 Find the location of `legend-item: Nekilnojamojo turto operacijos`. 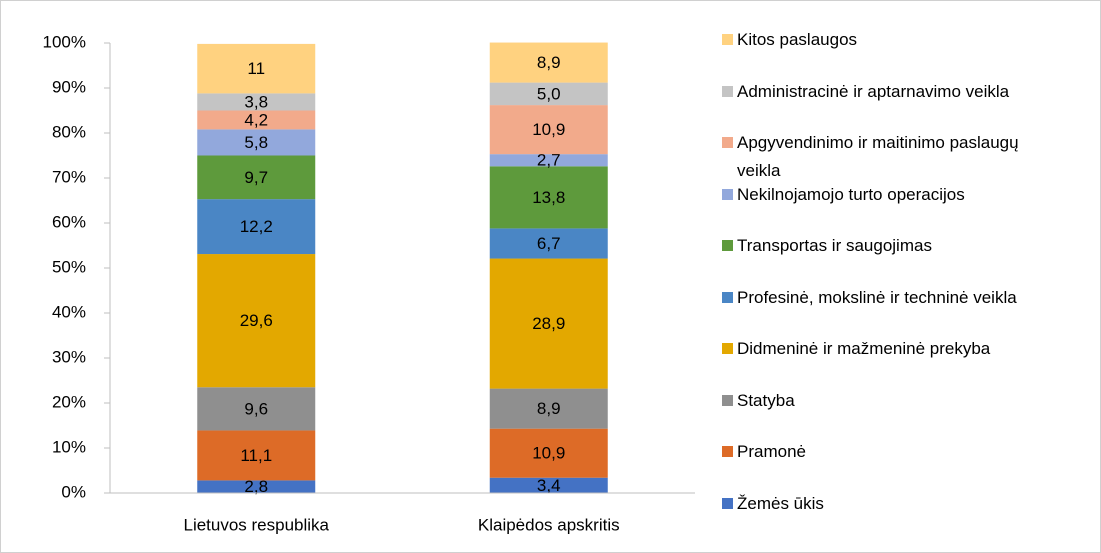

legend-item: Nekilnojamojo turto operacijos is located at coordinates (907, 195).